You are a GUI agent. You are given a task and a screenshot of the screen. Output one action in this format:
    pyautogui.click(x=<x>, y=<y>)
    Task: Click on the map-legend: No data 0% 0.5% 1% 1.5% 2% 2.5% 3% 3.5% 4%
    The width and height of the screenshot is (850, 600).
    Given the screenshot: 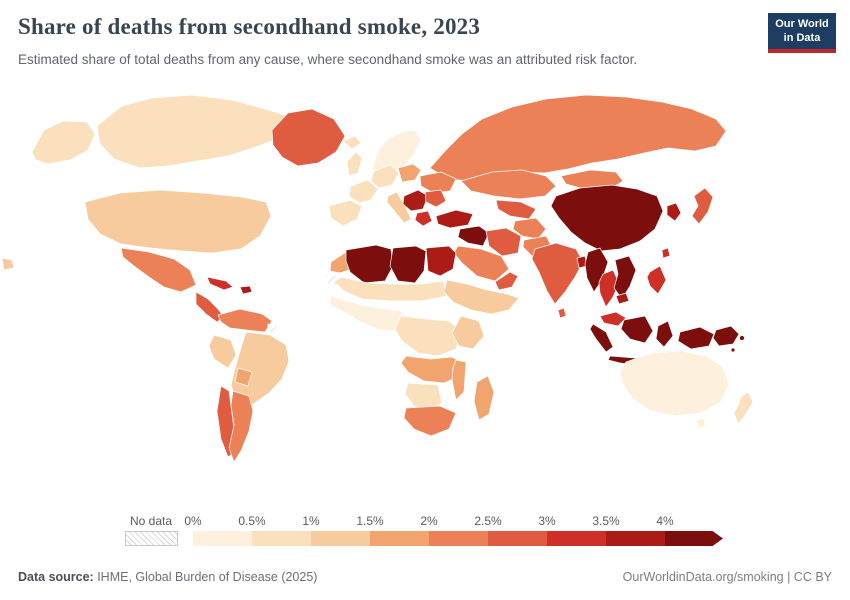 What is the action you would take?
    pyautogui.click(x=445, y=532)
    